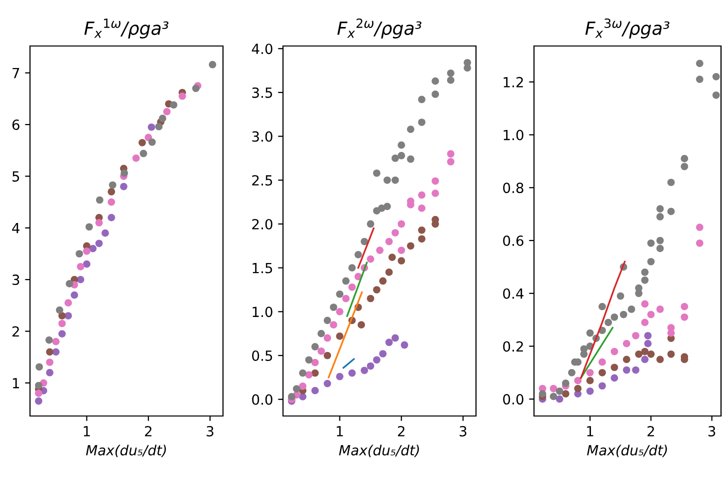 The image size is (722, 481). What do you see at coordinates (16, 125) in the screenshot?
I see `y-tick-label: 6` at bounding box center [16, 125].